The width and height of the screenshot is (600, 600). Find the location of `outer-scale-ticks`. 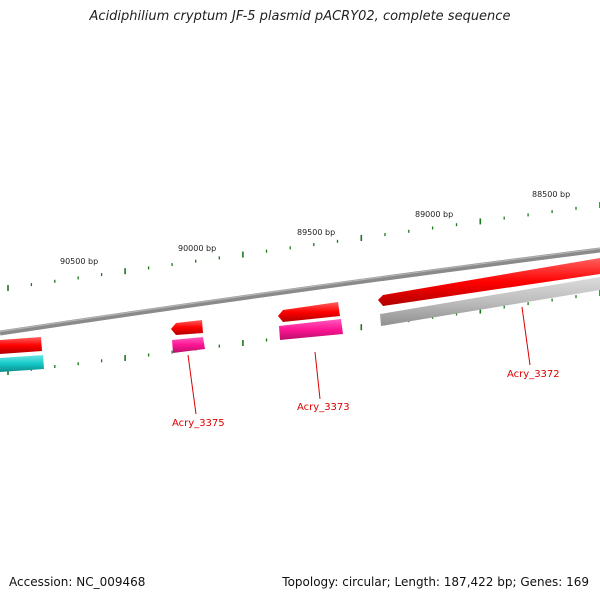

outer-scale-ticks is located at coordinates (303, 246).